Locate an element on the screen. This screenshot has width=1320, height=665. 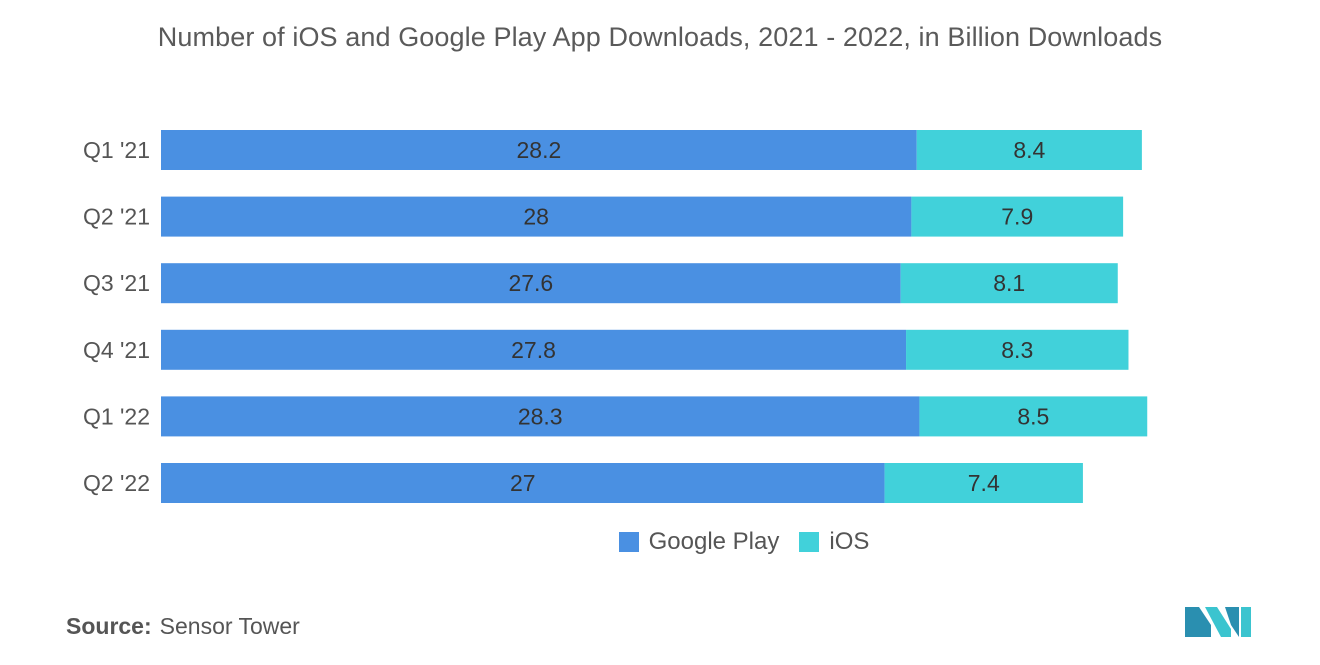
data-label-google-play-q1-22: 28.3 is located at coordinates (540, 416).